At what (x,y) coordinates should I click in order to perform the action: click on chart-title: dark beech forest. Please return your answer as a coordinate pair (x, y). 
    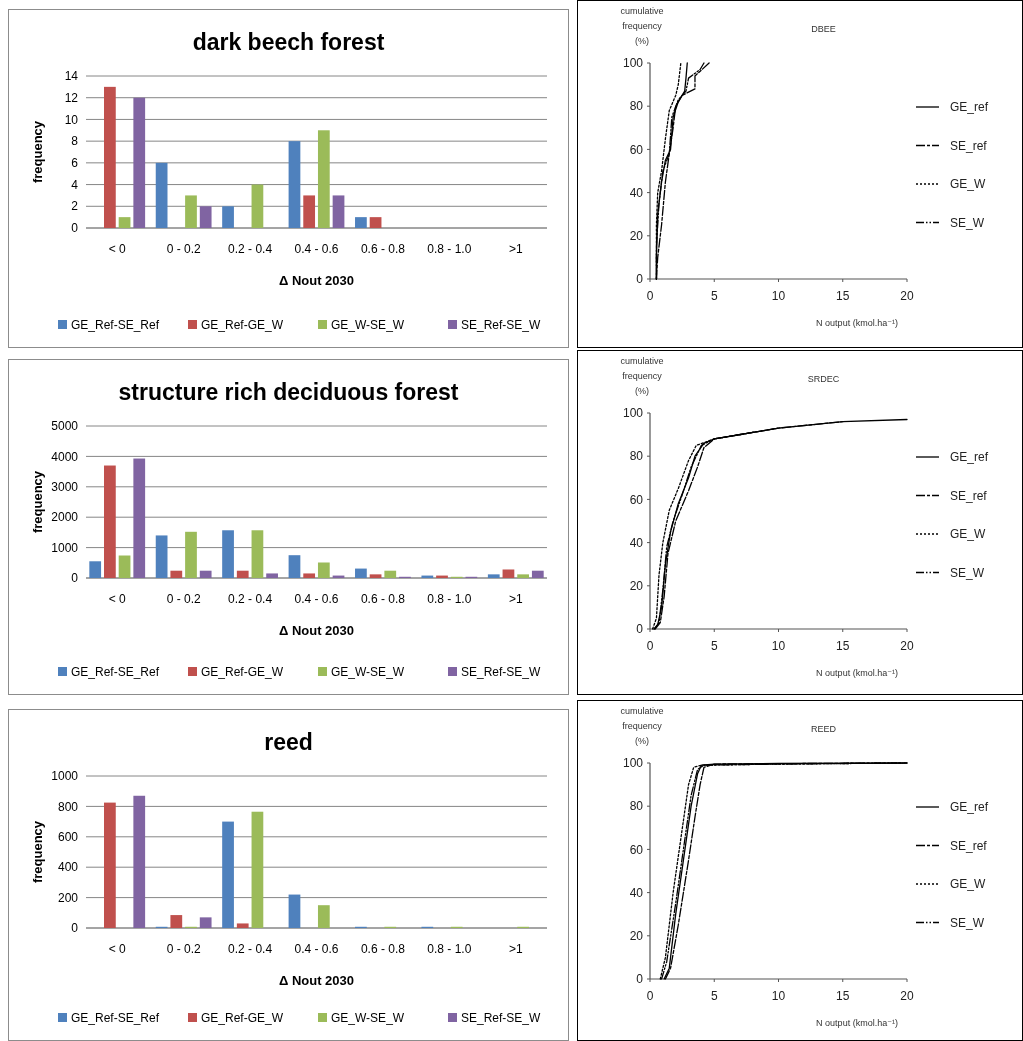
    Looking at the image, I should click on (288, 42).